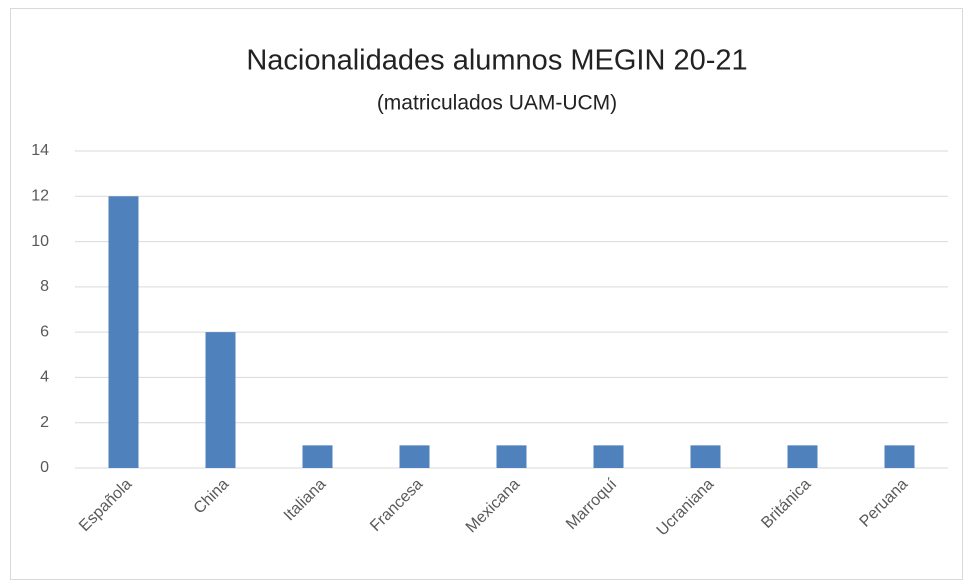 The height and width of the screenshot is (583, 966). I want to click on chart-subtitle: (matriculados UAM-UCM), so click(497, 103).